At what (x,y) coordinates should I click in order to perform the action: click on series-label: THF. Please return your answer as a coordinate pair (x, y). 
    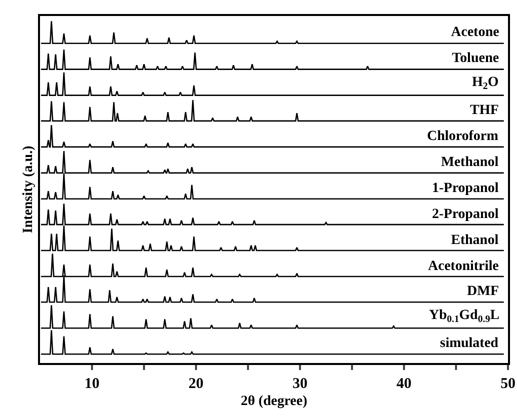
    Looking at the image, I should click on (484, 110).